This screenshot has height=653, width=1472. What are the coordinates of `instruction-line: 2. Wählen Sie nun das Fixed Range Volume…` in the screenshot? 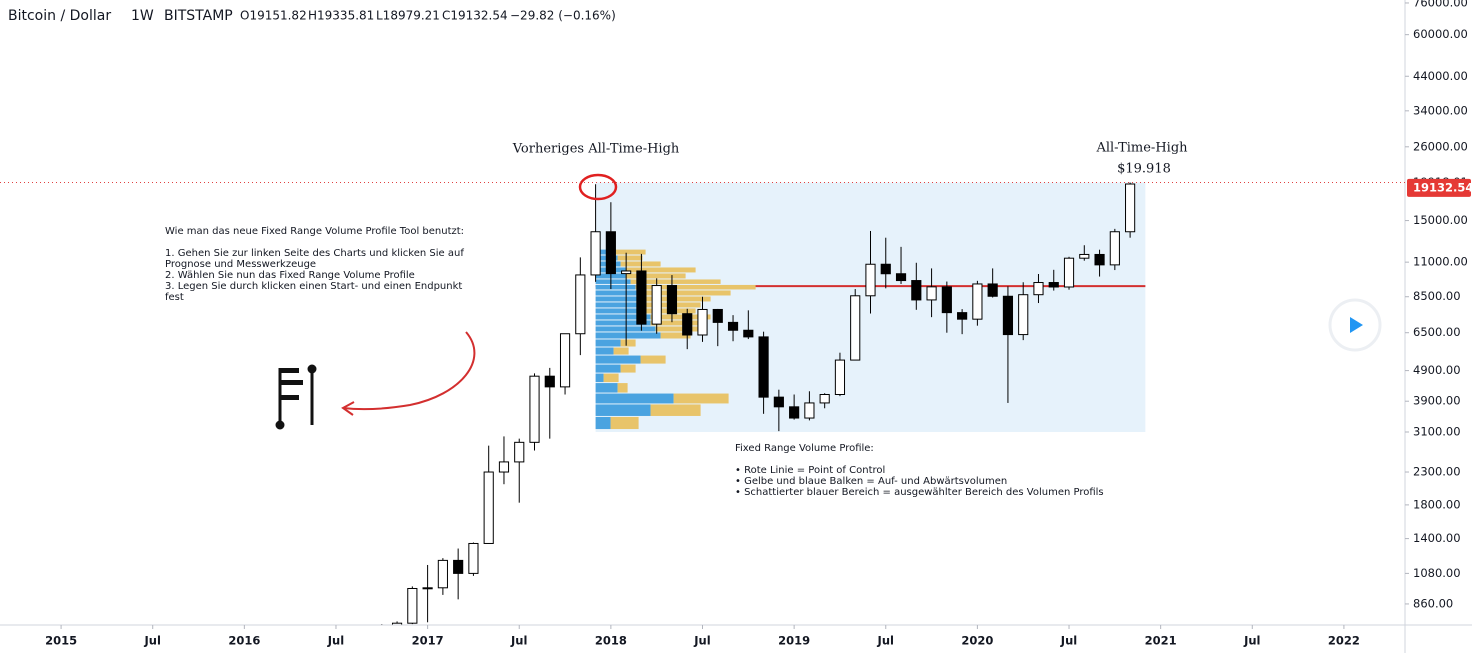 It's located at (290, 275).